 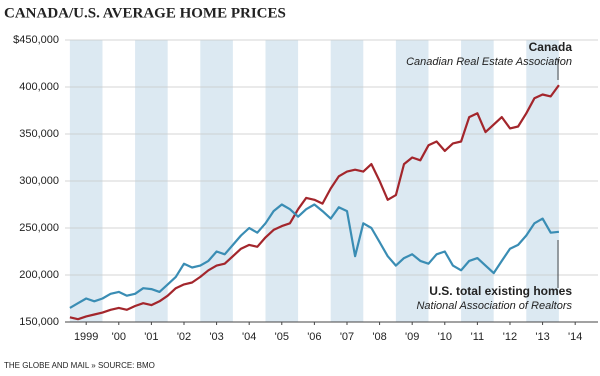 I want to click on x-tick-label: '04, so click(x=249, y=337).